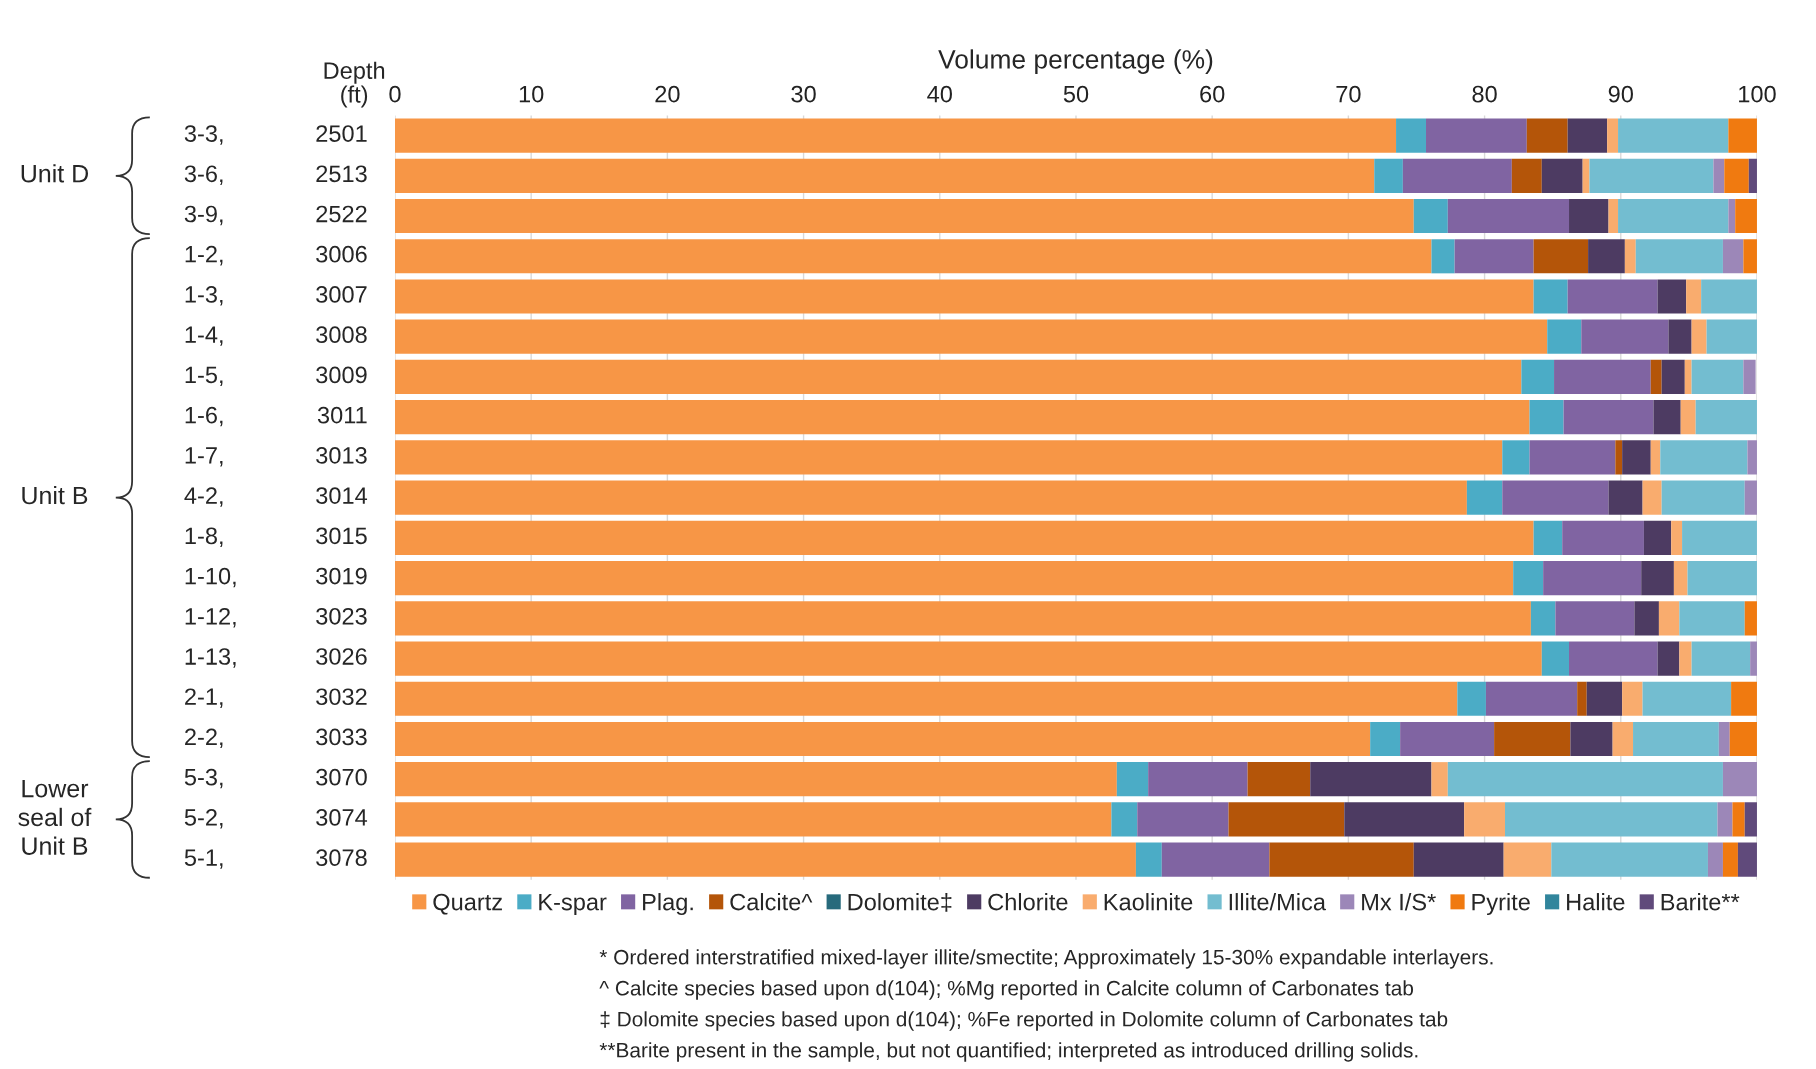 Image resolution: width=1816 pixels, height=1069 pixels. Describe the element at coordinates (1484, 94) in the screenshot. I see `x-tick-label: 80` at that location.